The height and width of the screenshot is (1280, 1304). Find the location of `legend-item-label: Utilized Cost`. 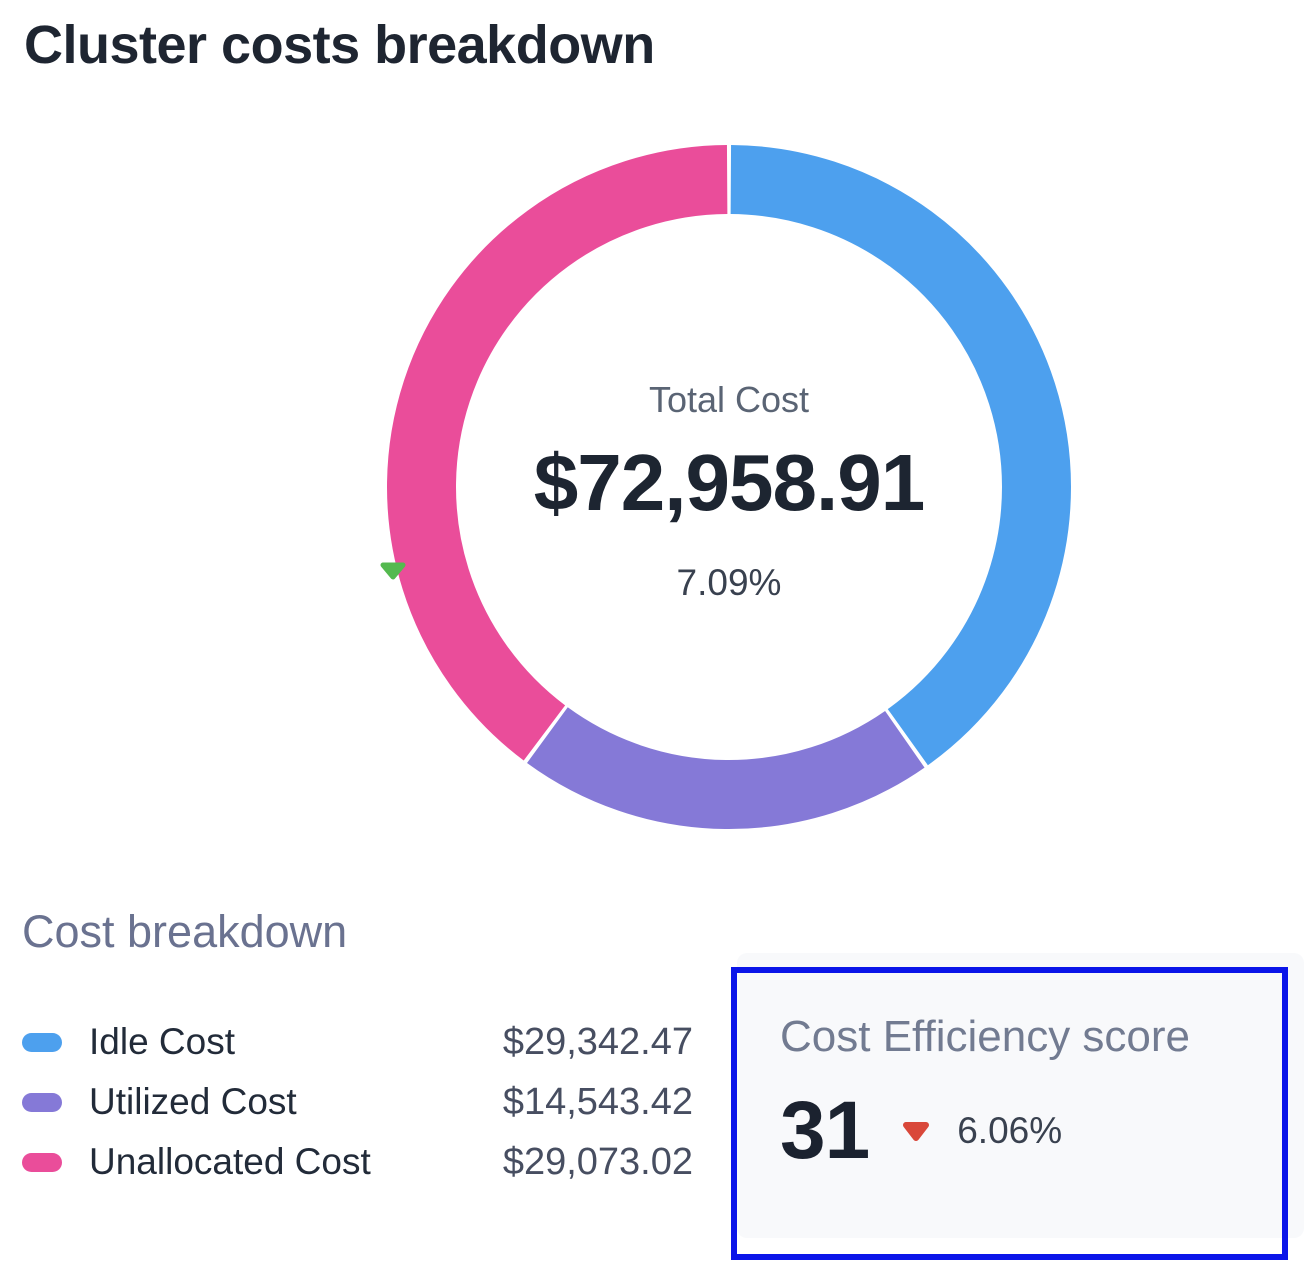

legend-item-label: Utilized Cost is located at coordinates (193, 1101).